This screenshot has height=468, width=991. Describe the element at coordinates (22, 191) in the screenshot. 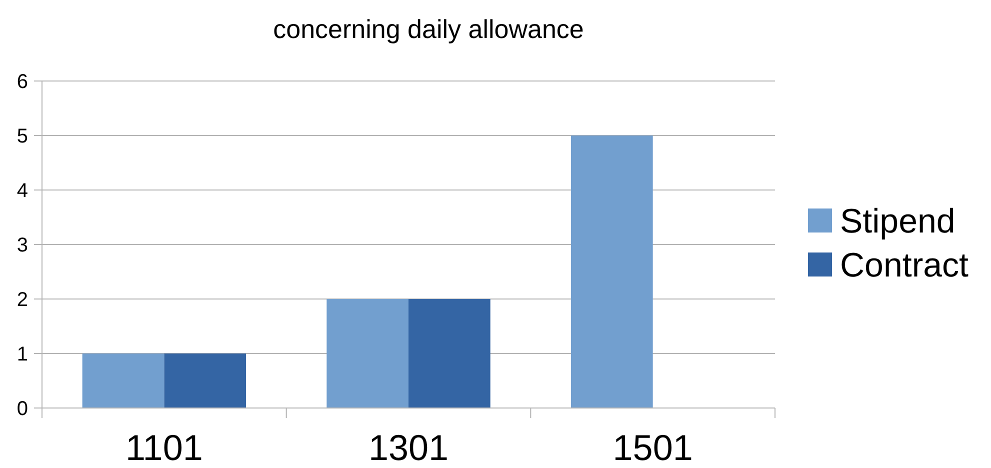

I see `y-tick-label: 4` at that location.